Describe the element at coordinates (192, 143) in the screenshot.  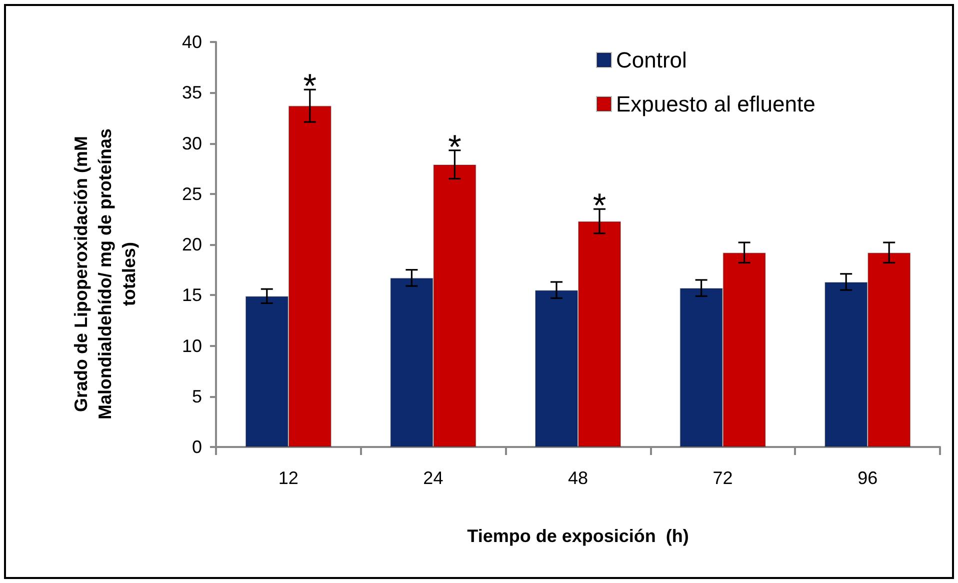
I see `y-tick-label: 30` at that location.